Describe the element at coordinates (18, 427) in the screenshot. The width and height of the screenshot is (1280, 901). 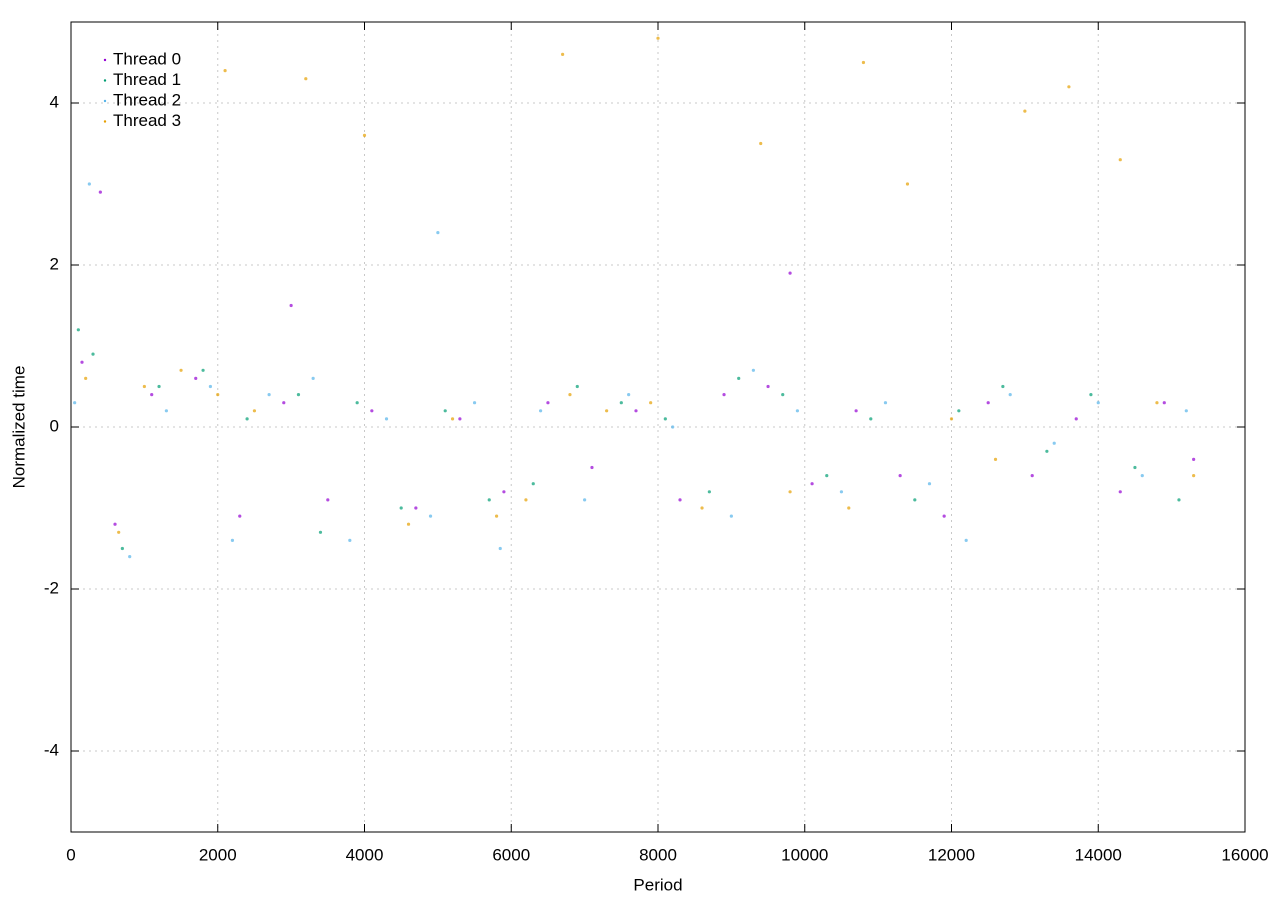
I see `y-axis-label: Normalized time` at that location.